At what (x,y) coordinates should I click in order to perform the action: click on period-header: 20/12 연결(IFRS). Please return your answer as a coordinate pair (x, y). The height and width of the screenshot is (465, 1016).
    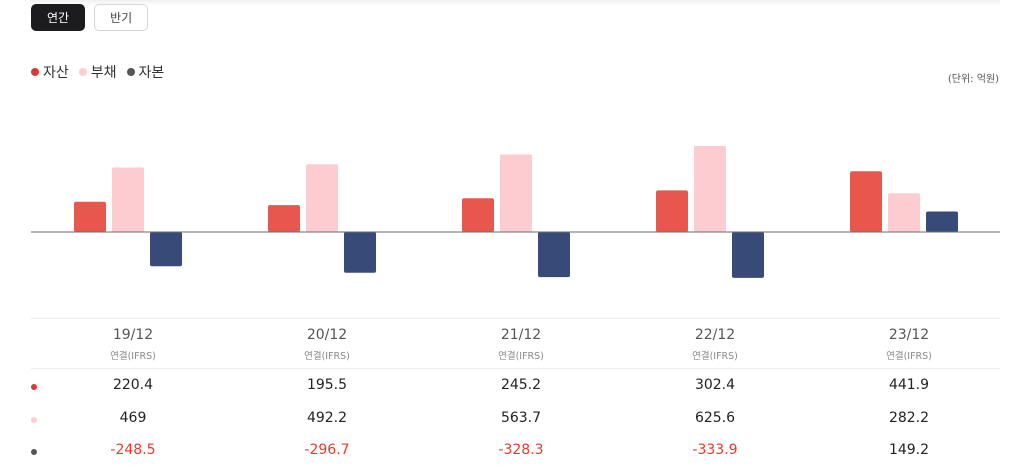
    Looking at the image, I should click on (327, 344).